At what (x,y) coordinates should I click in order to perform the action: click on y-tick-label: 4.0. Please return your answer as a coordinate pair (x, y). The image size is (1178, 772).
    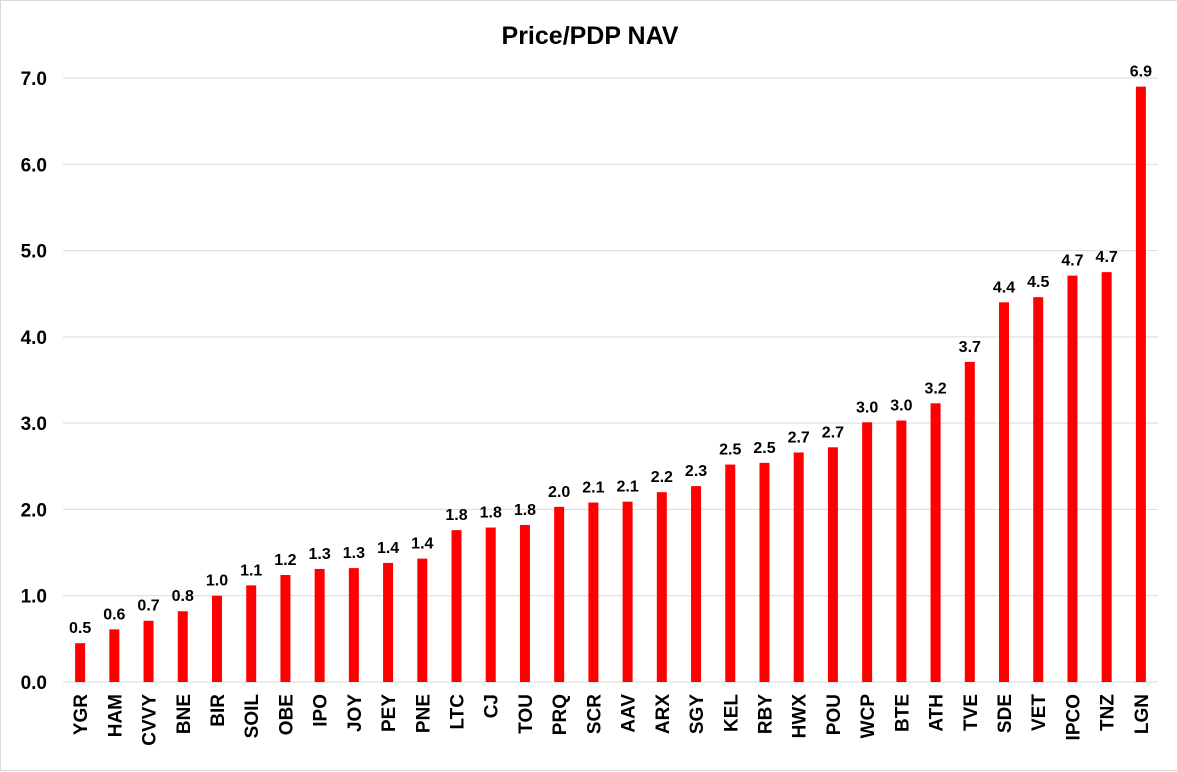
    Looking at the image, I should click on (34, 338).